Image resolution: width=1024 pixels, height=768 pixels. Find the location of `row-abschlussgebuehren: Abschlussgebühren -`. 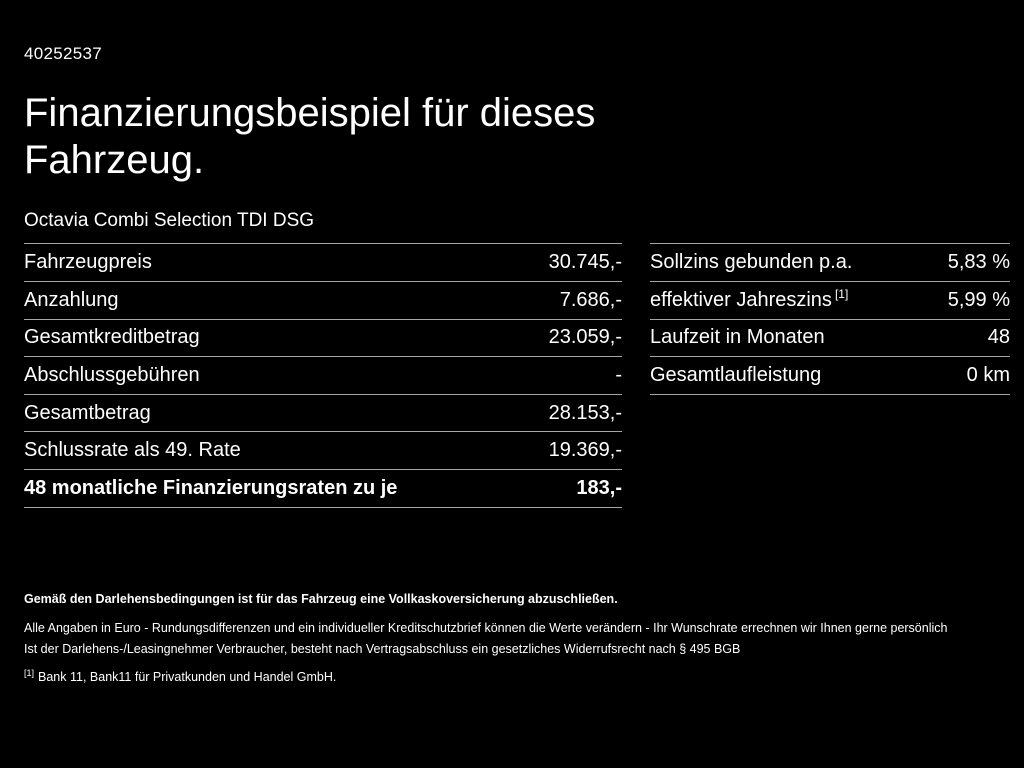

row-abschlussgebuehren: Abschlussgebühren - is located at coordinates (323, 375).